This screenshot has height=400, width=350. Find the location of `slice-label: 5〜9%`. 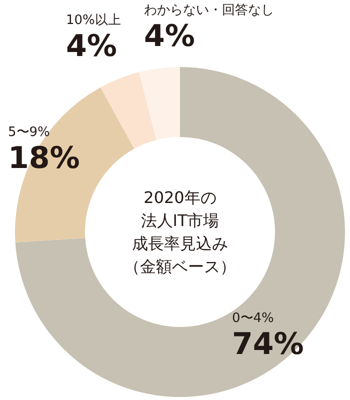

slice-label: 5〜9% is located at coordinates (29, 132).